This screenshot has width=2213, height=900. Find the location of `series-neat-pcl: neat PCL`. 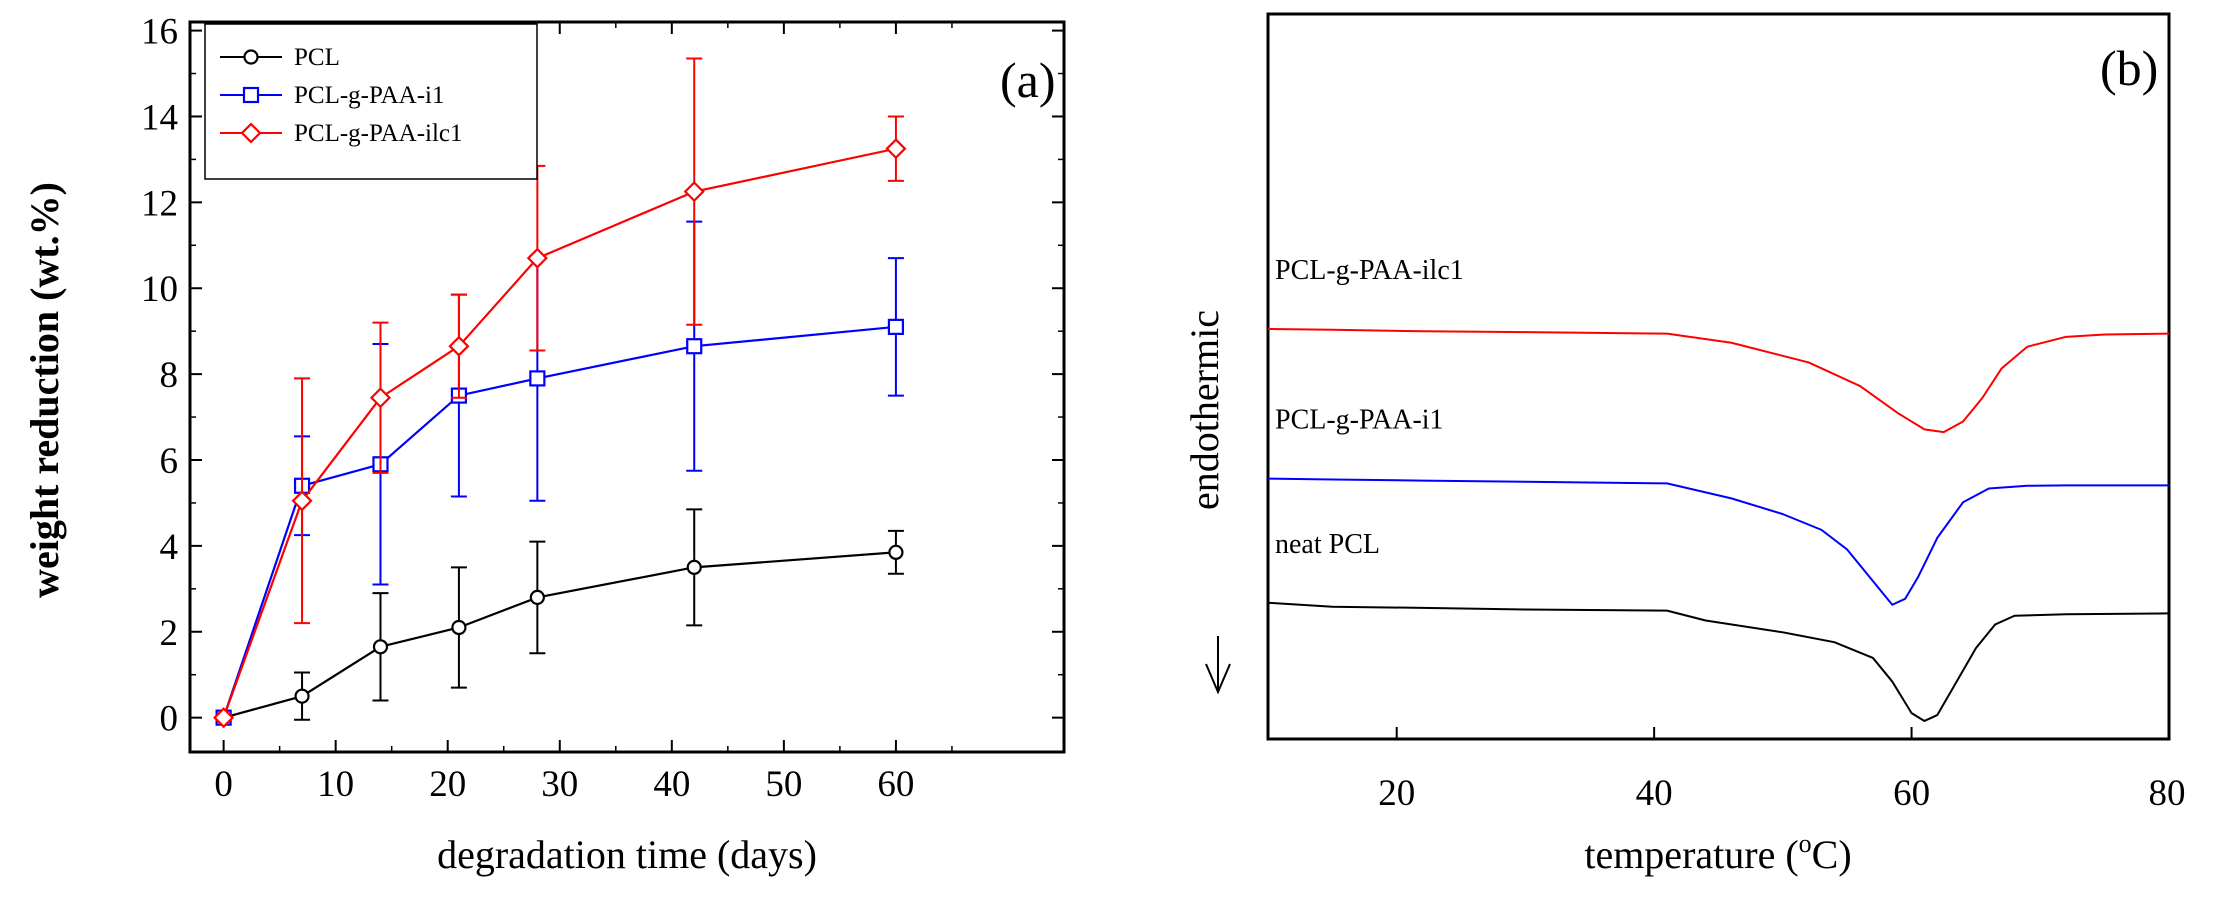

series-neat-pcl: neat PCL is located at coordinates (1718, 625).